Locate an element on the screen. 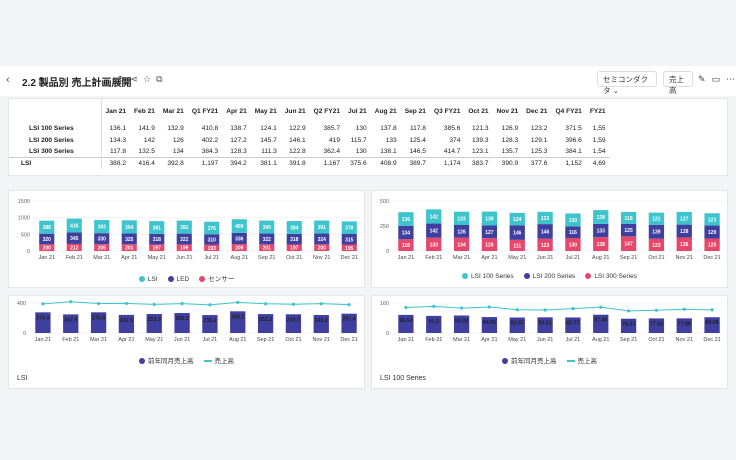  data-label: 209 is located at coordinates (239, 249).